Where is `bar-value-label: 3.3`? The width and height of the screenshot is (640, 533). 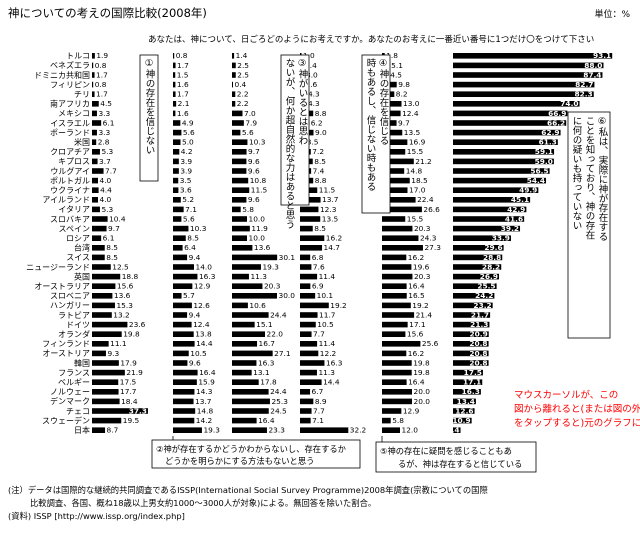
bar-value-label: 3.3 is located at coordinates (104, 113).